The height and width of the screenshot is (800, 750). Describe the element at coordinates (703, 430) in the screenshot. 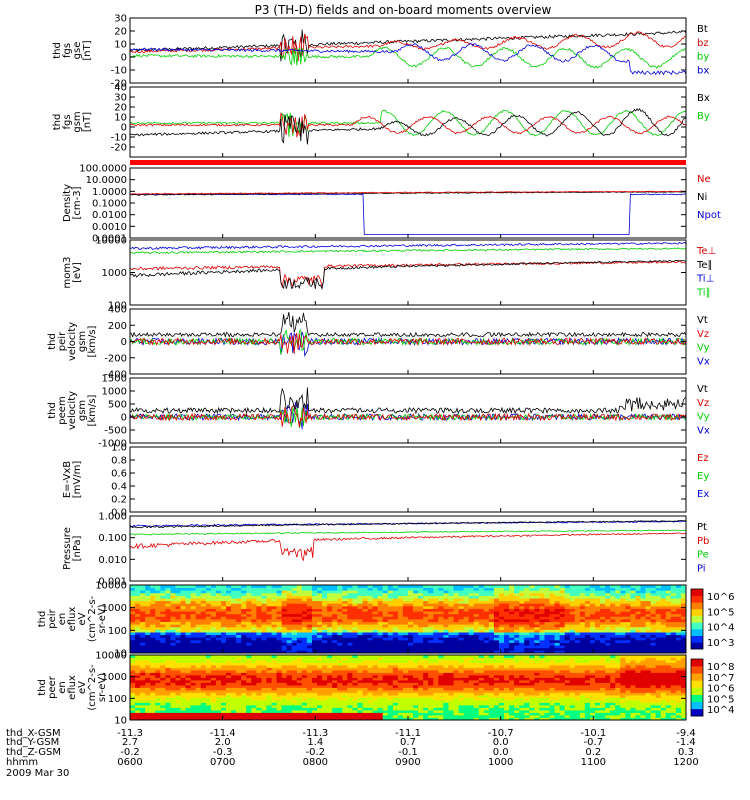

I see `legend-entry: Vx` at that location.